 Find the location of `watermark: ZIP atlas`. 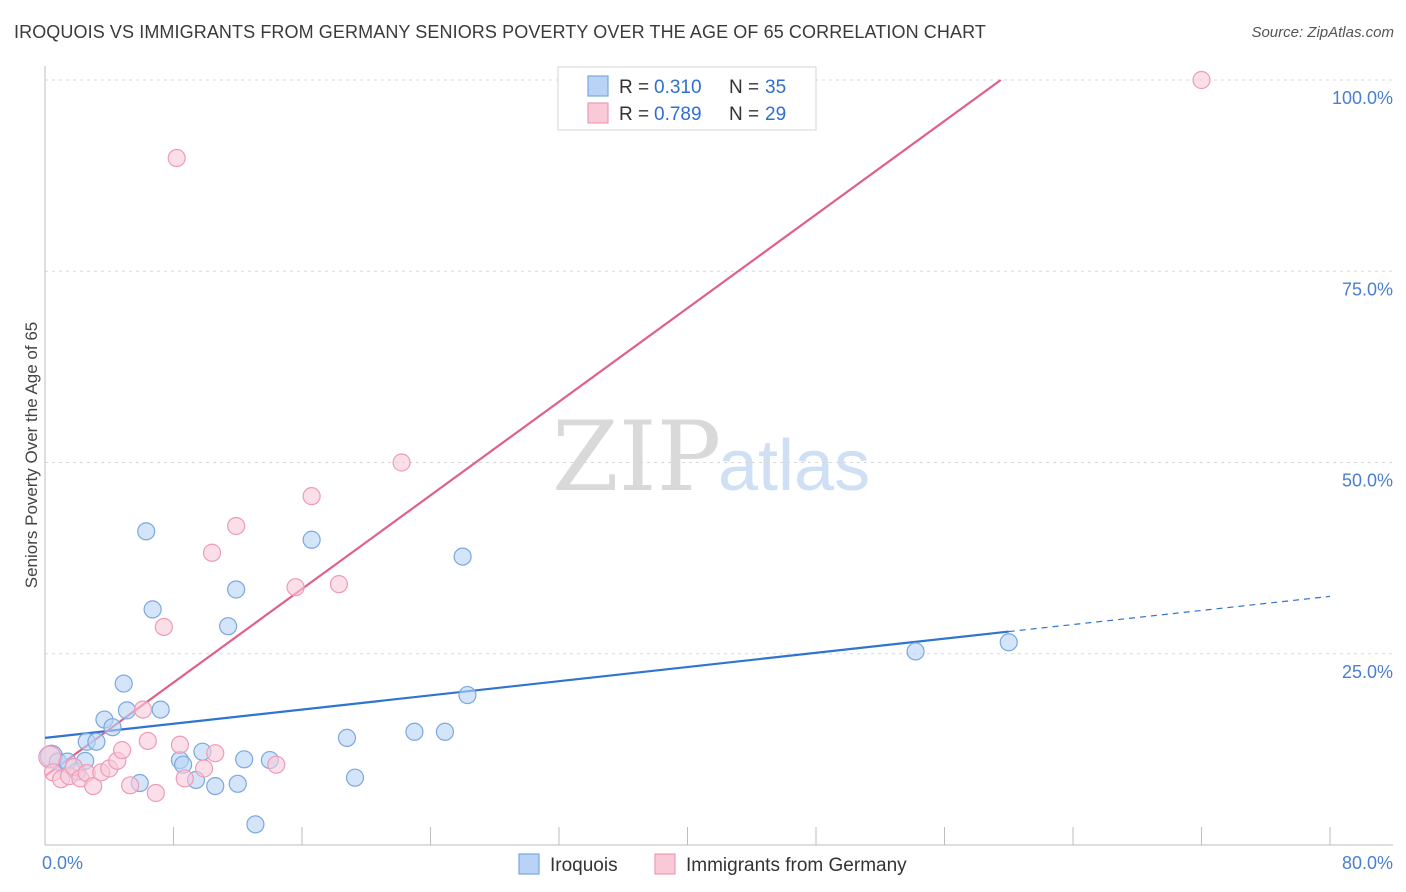

watermark: ZIP atlas is located at coordinates (711, 457).